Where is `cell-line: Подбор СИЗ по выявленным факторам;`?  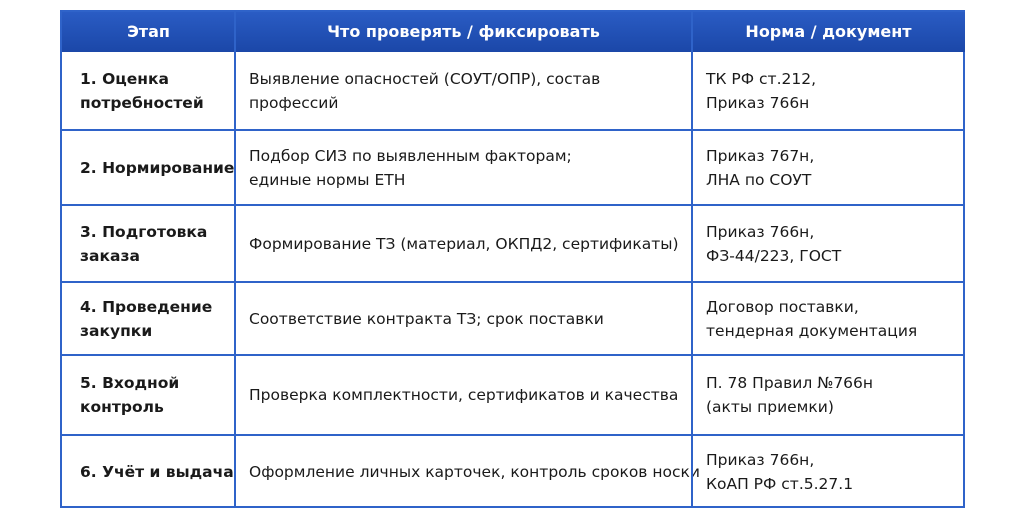 cell-line: Подбор СИЗ по выявленным факторам; is located at coordinates (410, 155).